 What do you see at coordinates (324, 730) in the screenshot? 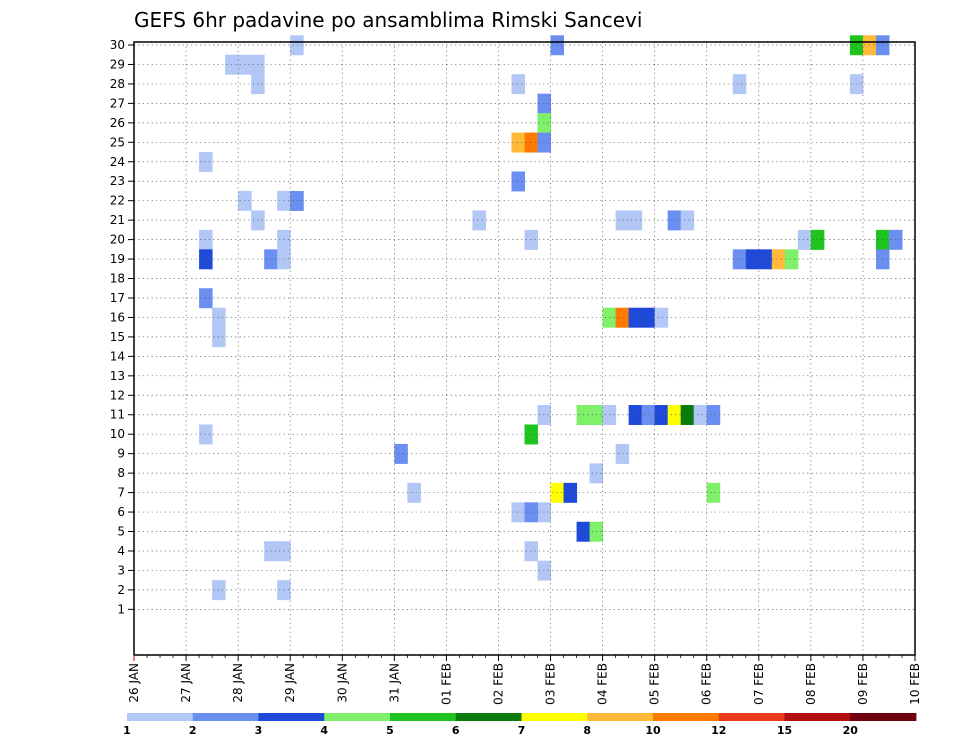
I see `colorbar-label: 4` at bounding box center [324, 730].